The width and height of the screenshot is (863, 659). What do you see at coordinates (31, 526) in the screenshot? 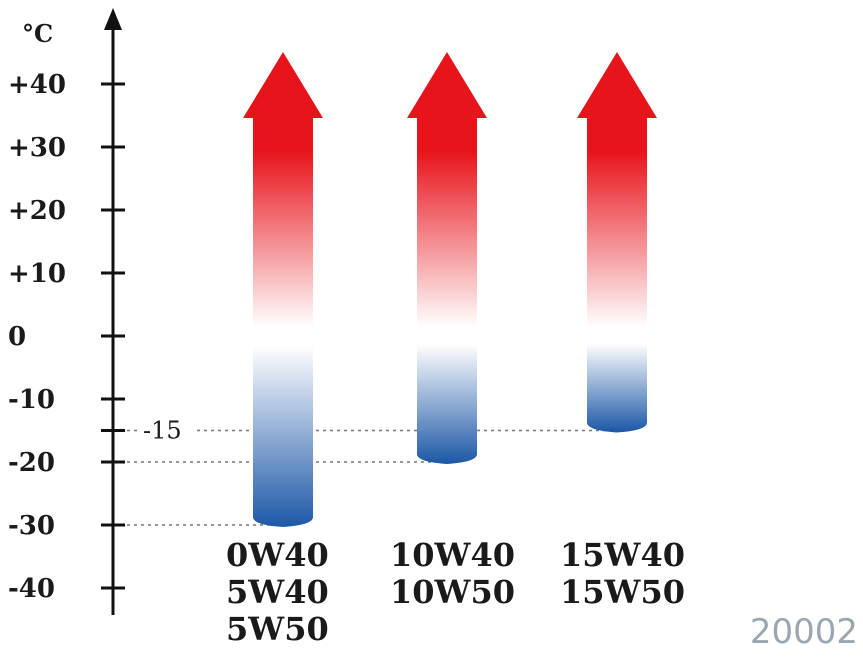
I see `y-tick-label-7: -30` at bounding box center [31, 526].